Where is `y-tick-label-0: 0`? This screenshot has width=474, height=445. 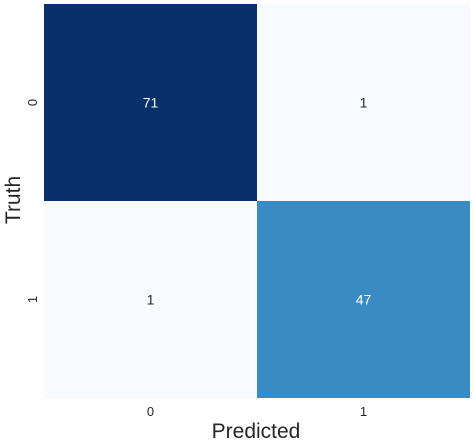 y-tick-label-0: 0 is located at coordinates (32, 102).